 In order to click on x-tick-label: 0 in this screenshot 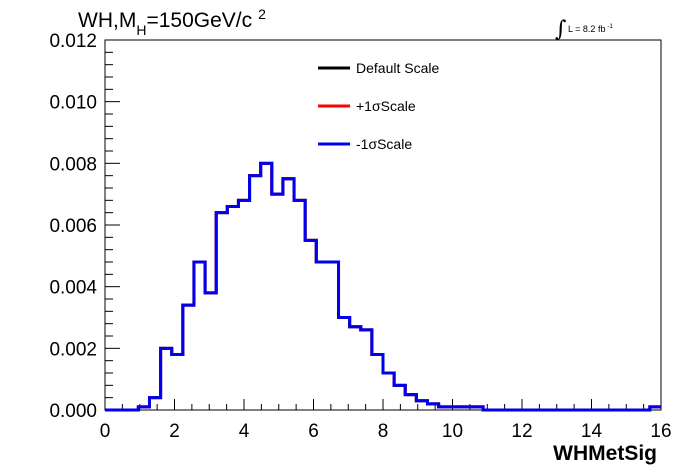, I will do `click(105, 431)`.